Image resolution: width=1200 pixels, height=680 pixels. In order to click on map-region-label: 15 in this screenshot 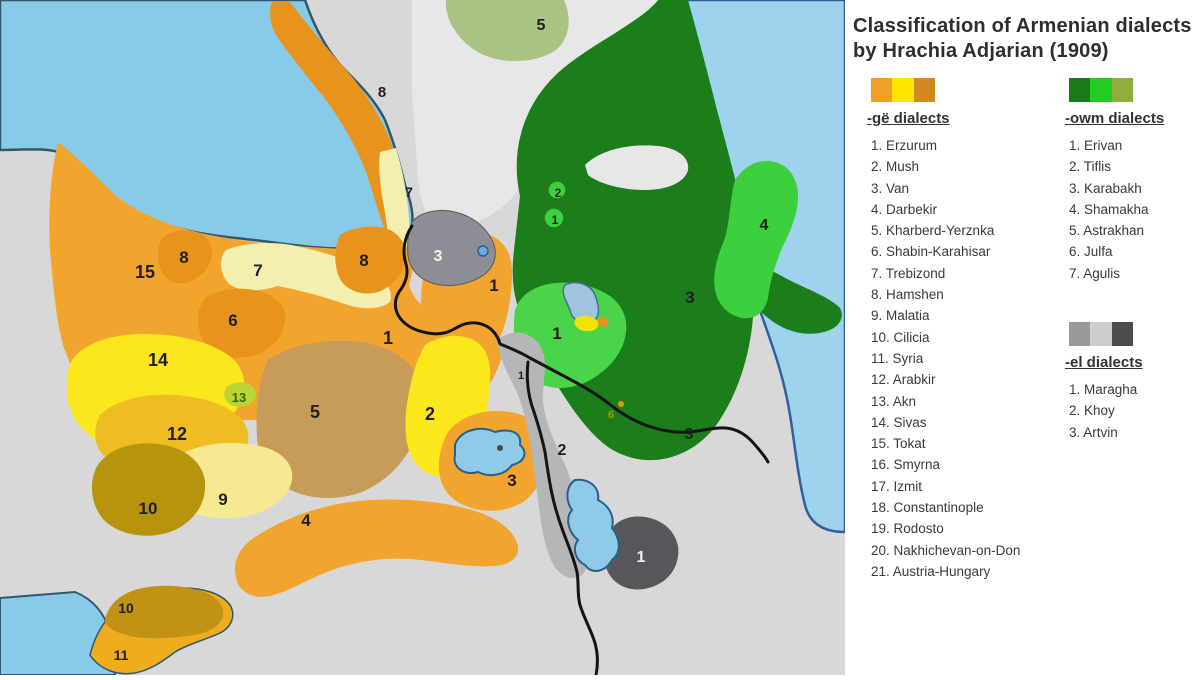, I will do `click(145, 272)`.